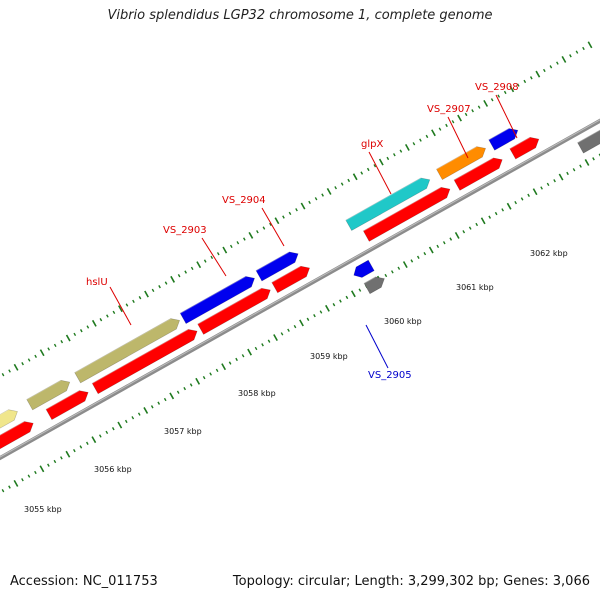  I want to click on gene-arrow-vs2907, so click(461, 163).